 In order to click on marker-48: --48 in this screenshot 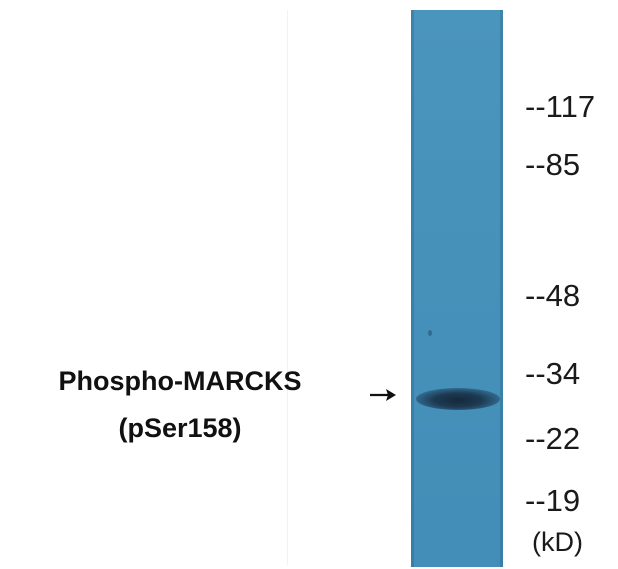, I will do `click(553, 295)`.